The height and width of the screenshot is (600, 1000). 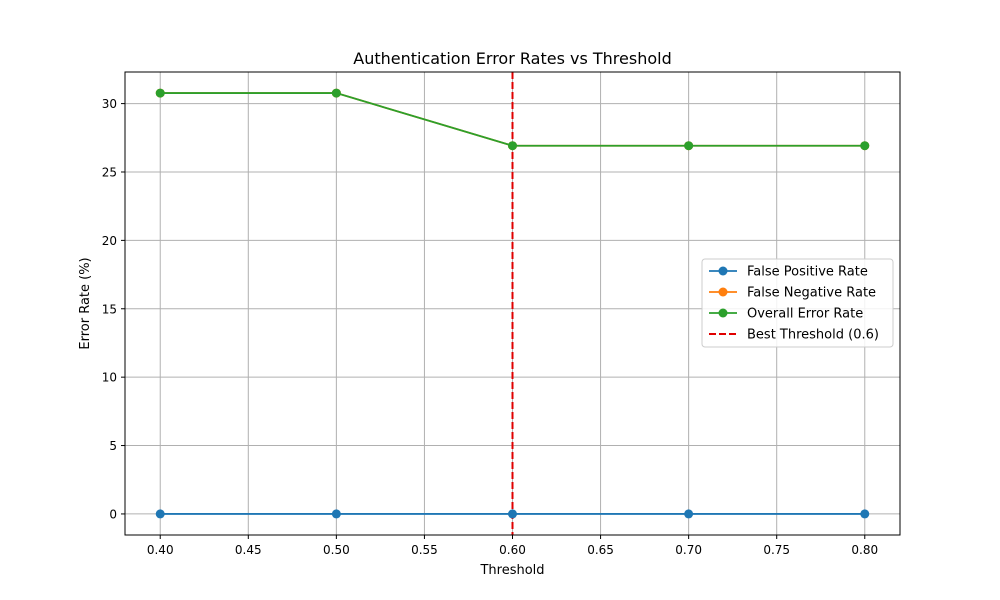 I want to click on legend-entry: Overall Error Rate, so click(x=786, y=314).